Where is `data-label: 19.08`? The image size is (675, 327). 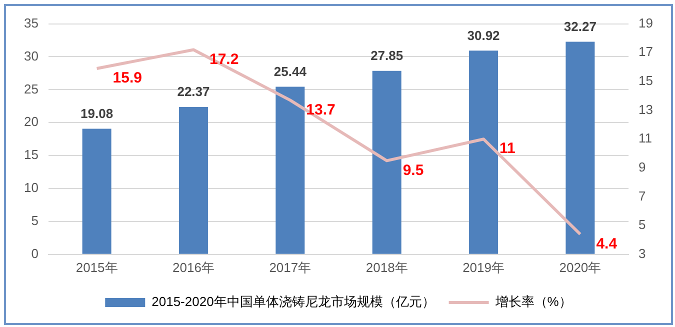
data-label: 19.08 is located at coordinates (97, 113).